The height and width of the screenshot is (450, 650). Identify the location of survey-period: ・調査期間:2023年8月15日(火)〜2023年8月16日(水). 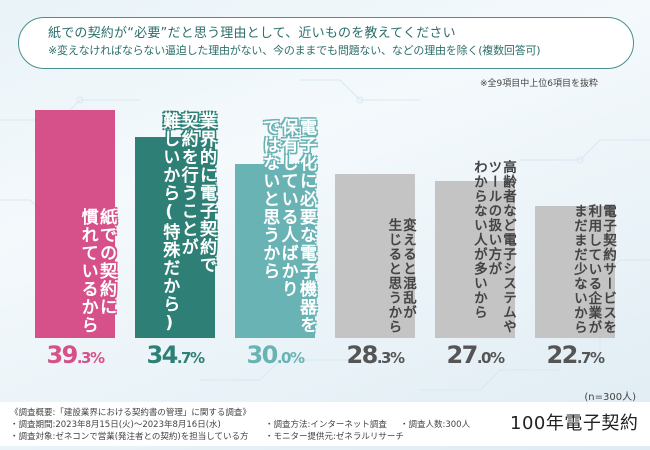
(115, 425).